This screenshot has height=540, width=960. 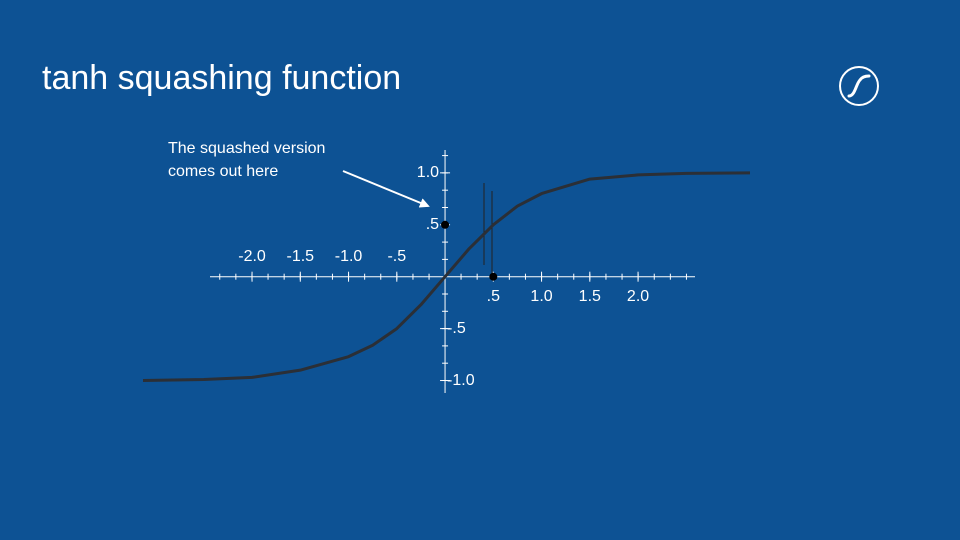 What do you see at coordinates (493, 296) in the screenshot?
I see `x-tick-label: .5` at bounding box center [493, 296].